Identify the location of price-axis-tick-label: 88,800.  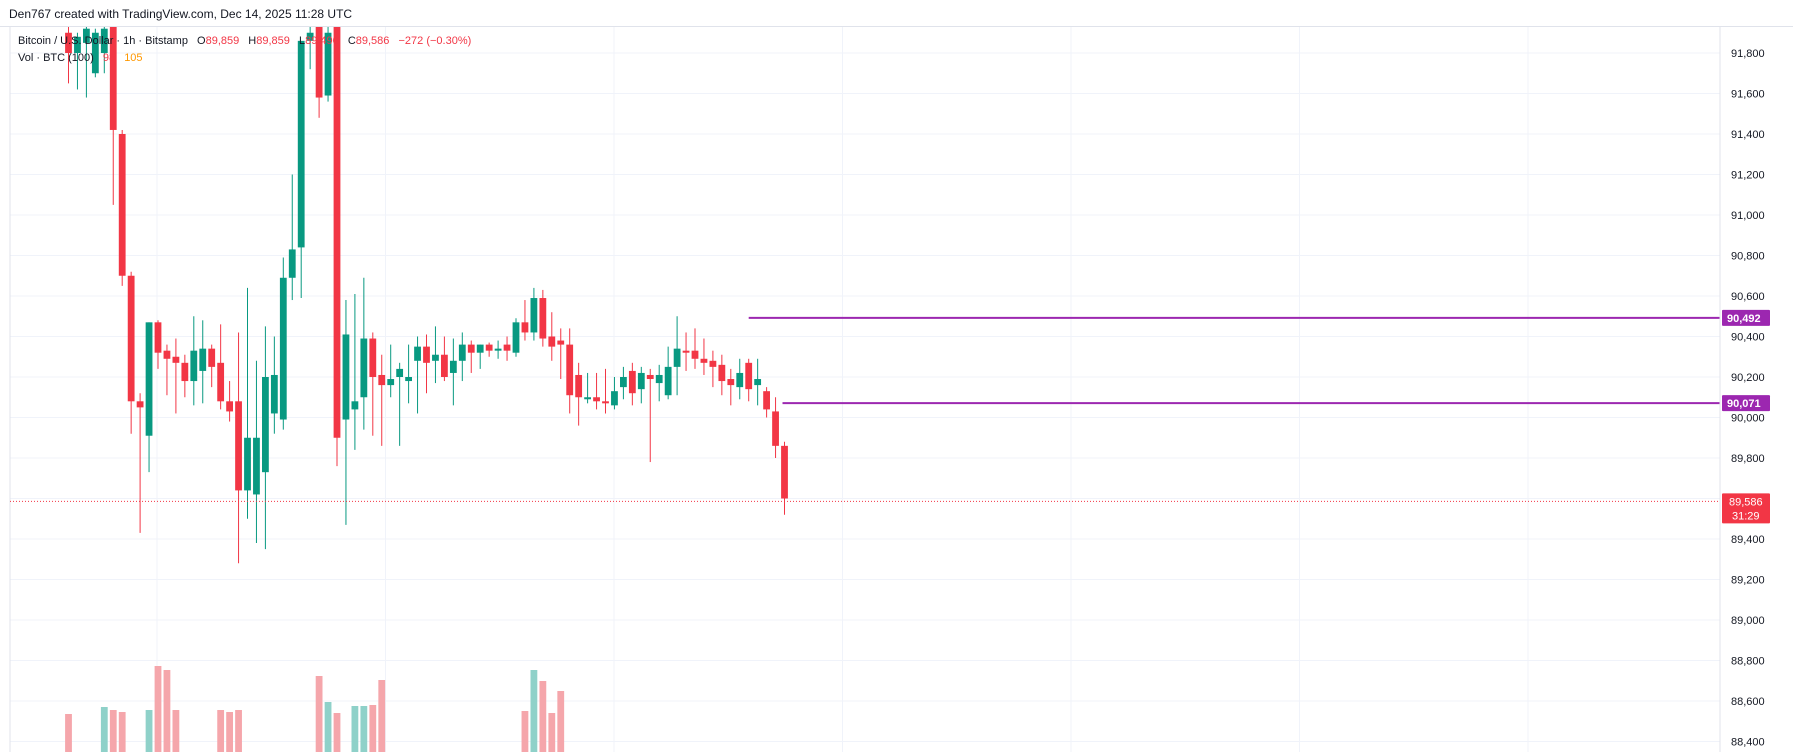
(1748, 662).